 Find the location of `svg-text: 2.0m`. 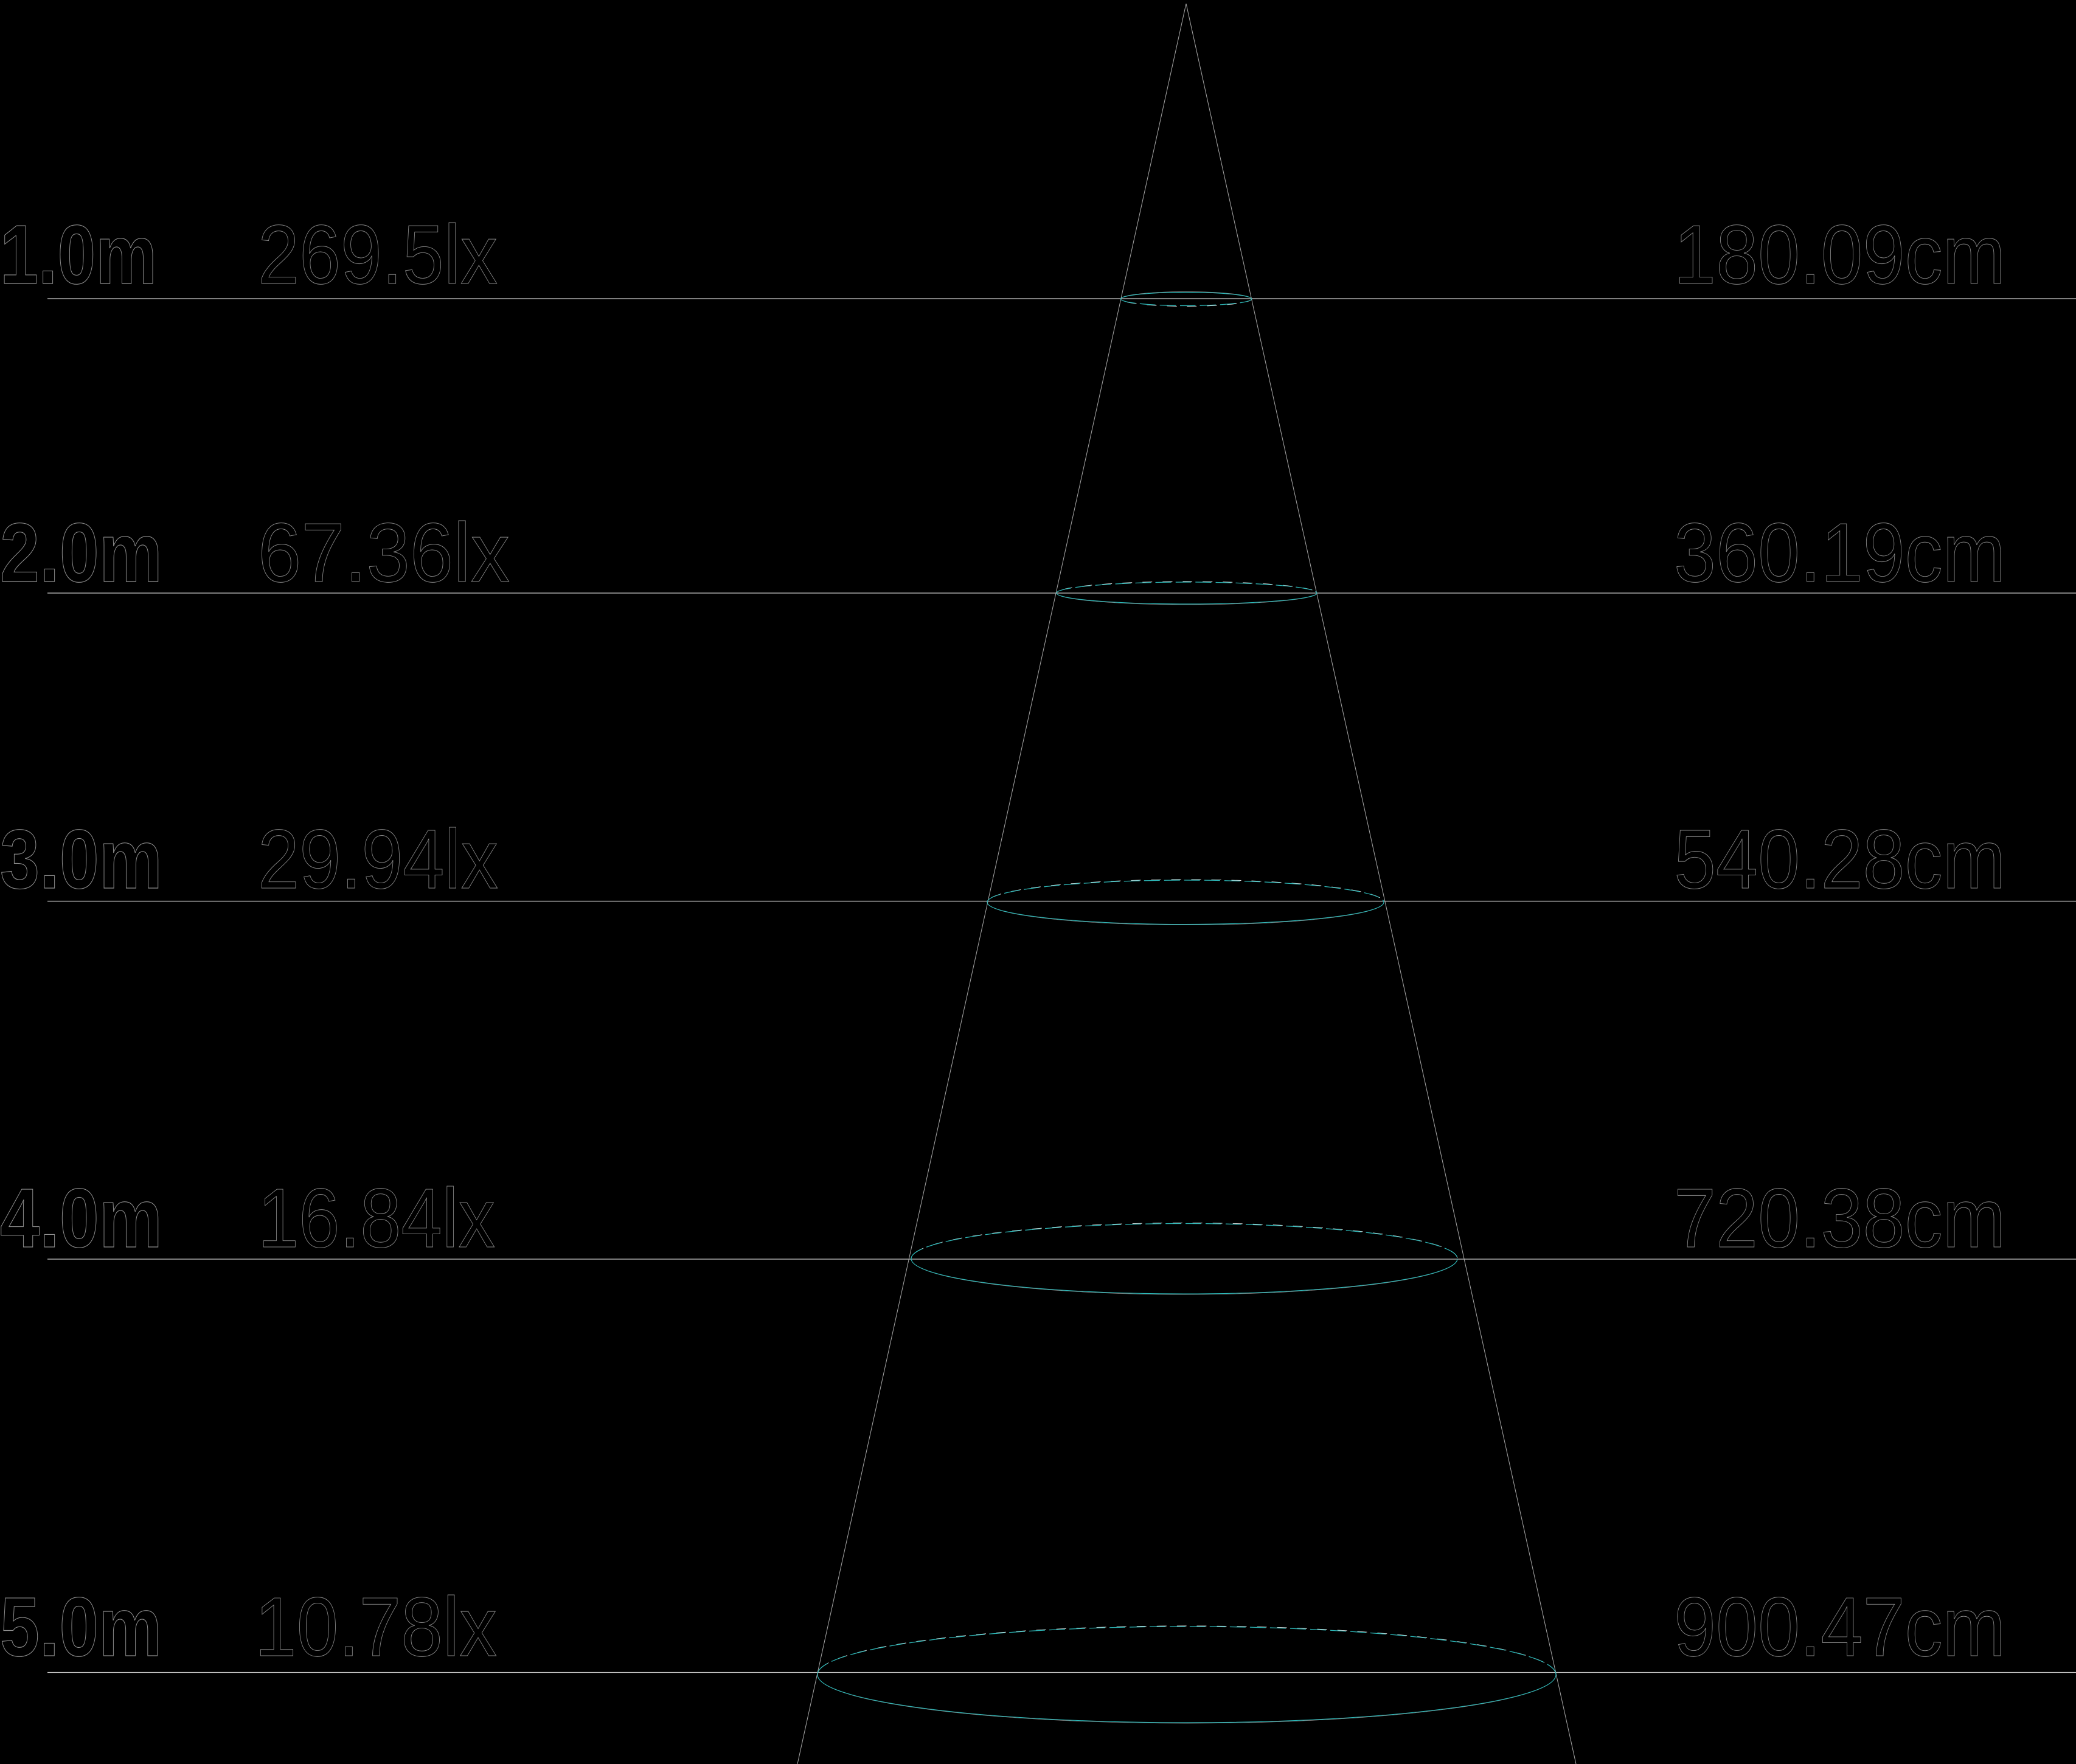

svg-text: 2.0m is located at coordinates (81, 553).